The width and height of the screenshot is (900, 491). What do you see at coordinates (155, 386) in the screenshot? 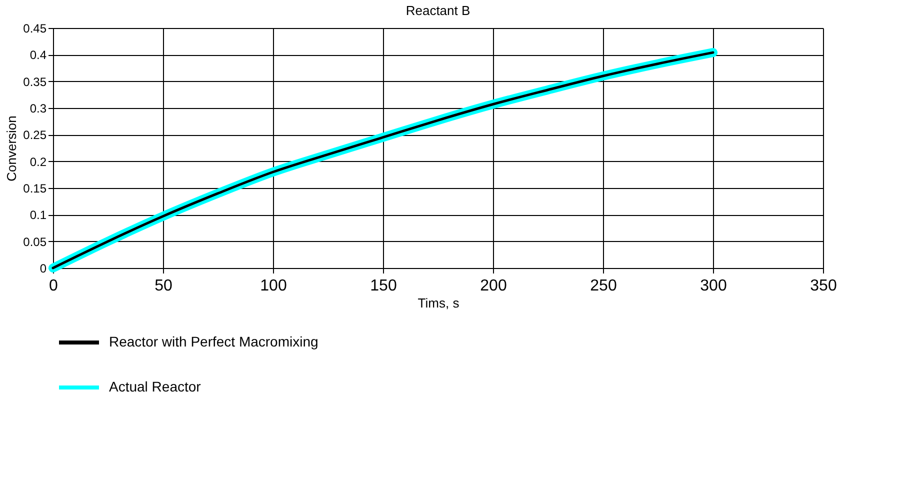
I see `legend-label: Actual Reactor` at bounding box center [155, 386].